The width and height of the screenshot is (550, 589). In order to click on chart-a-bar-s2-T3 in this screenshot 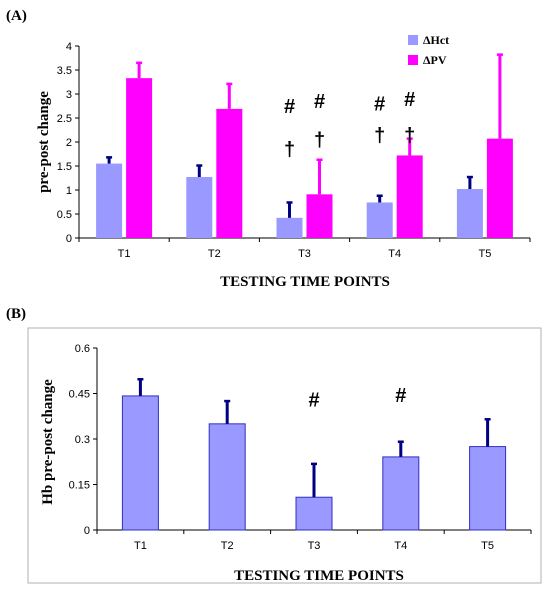, I will do `click(319, 216)`.